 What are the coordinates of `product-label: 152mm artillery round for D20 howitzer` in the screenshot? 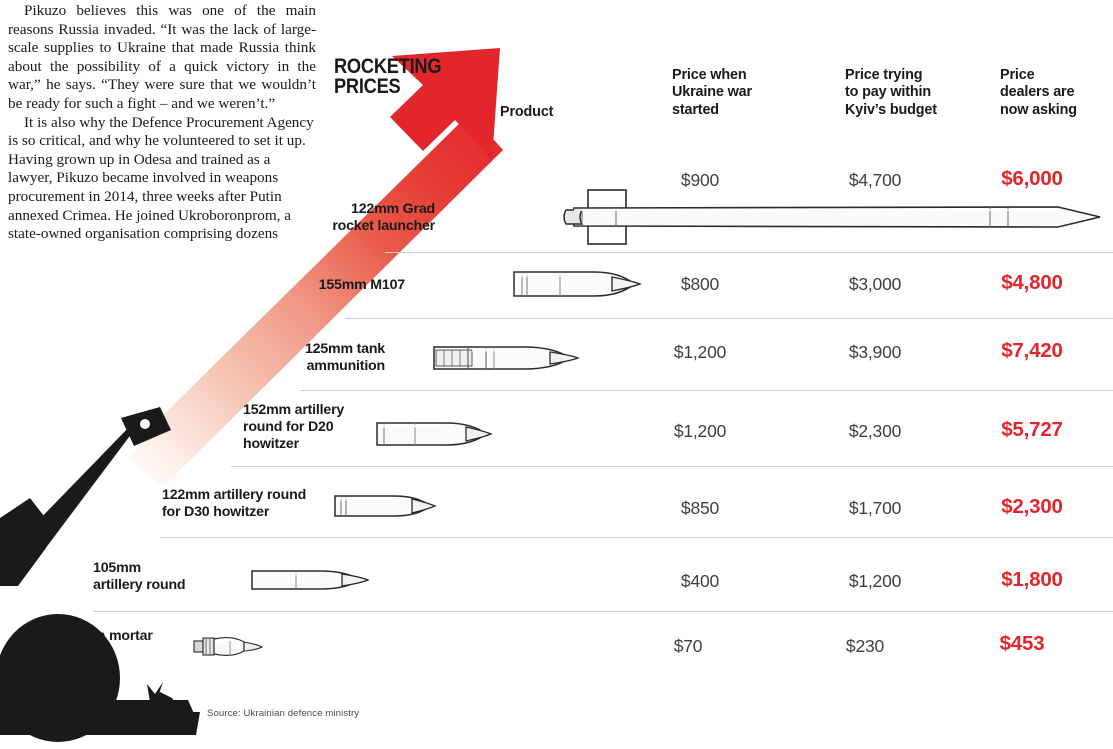 It's located at (310, 428).